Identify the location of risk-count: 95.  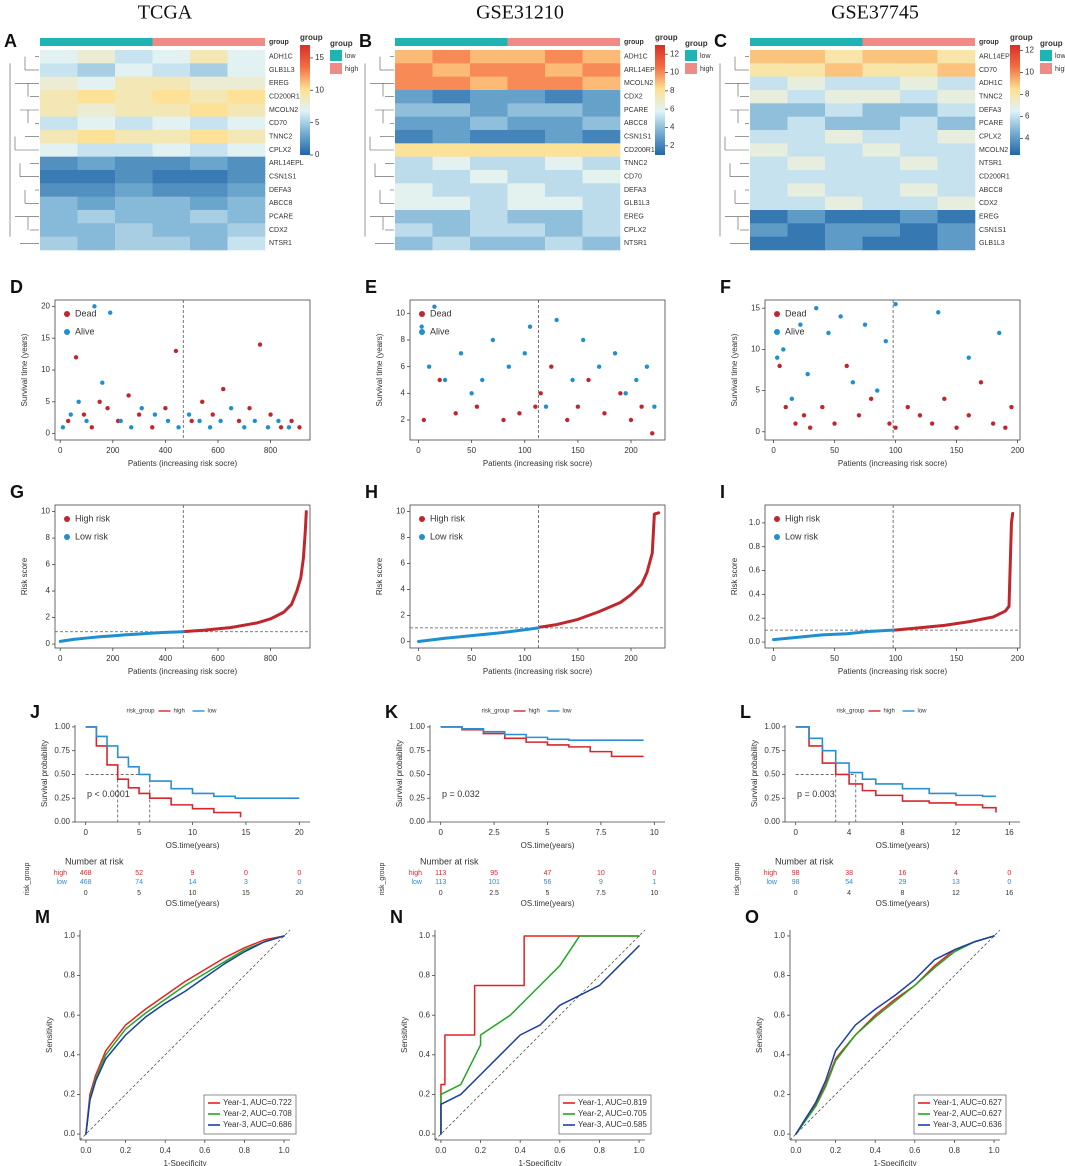
(494, 873).